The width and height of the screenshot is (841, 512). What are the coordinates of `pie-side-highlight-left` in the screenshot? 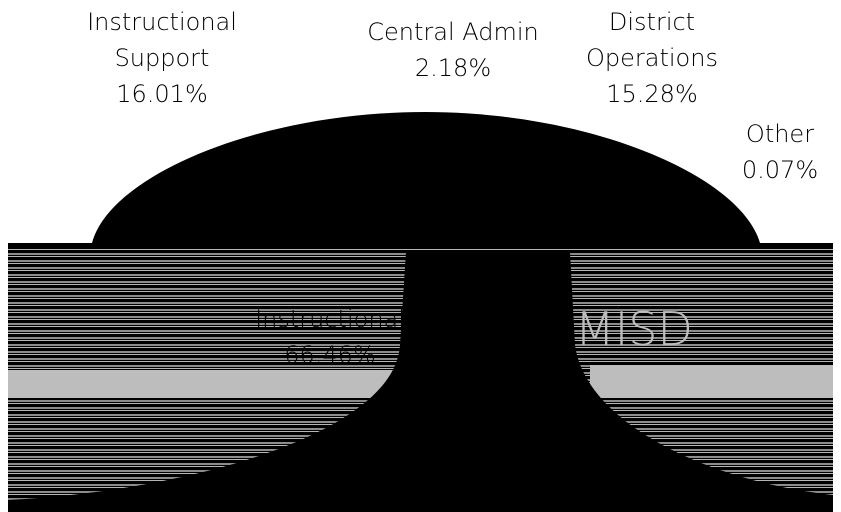 It's located at (203, 384).